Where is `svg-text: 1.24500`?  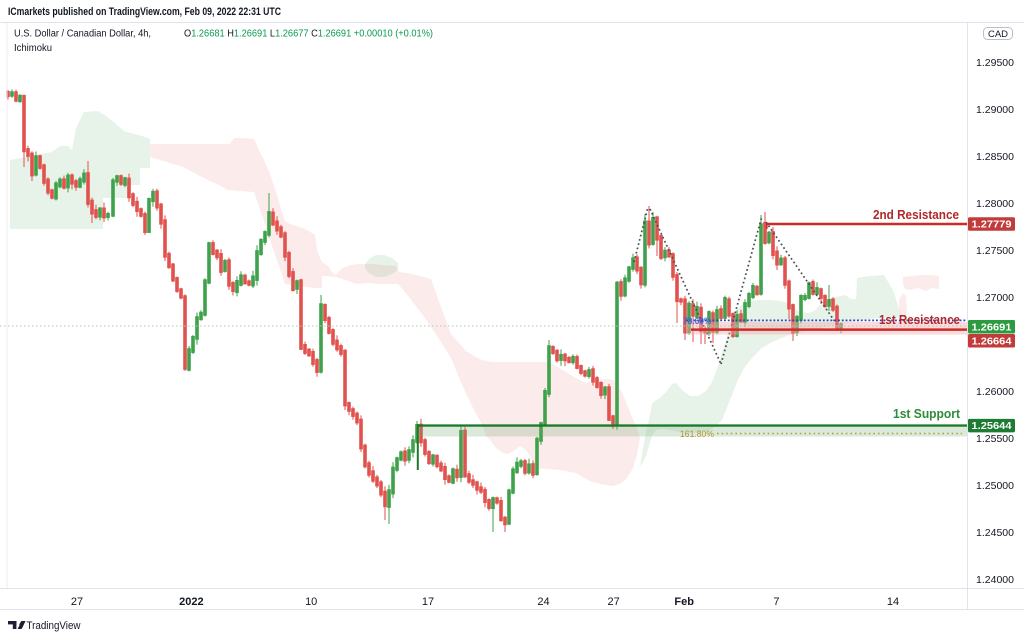 svg-text: 1.24500 is located at coordinates (995, 533).